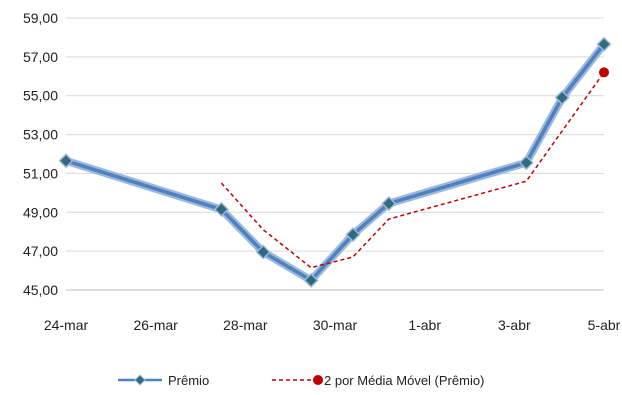  What do you see at coordinates (514, 325) in the screenshot?
I see `x-tick-label: 3-abr` at bounding box center [514, 325].